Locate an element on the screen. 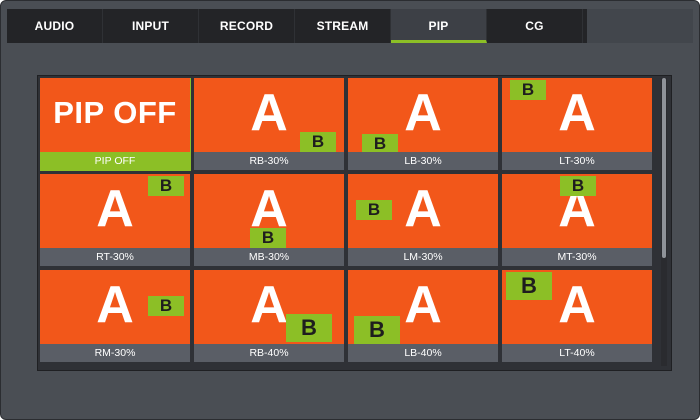 The image size is (700, 420). tab-input: INPUT is located at coordinates (151, 26).